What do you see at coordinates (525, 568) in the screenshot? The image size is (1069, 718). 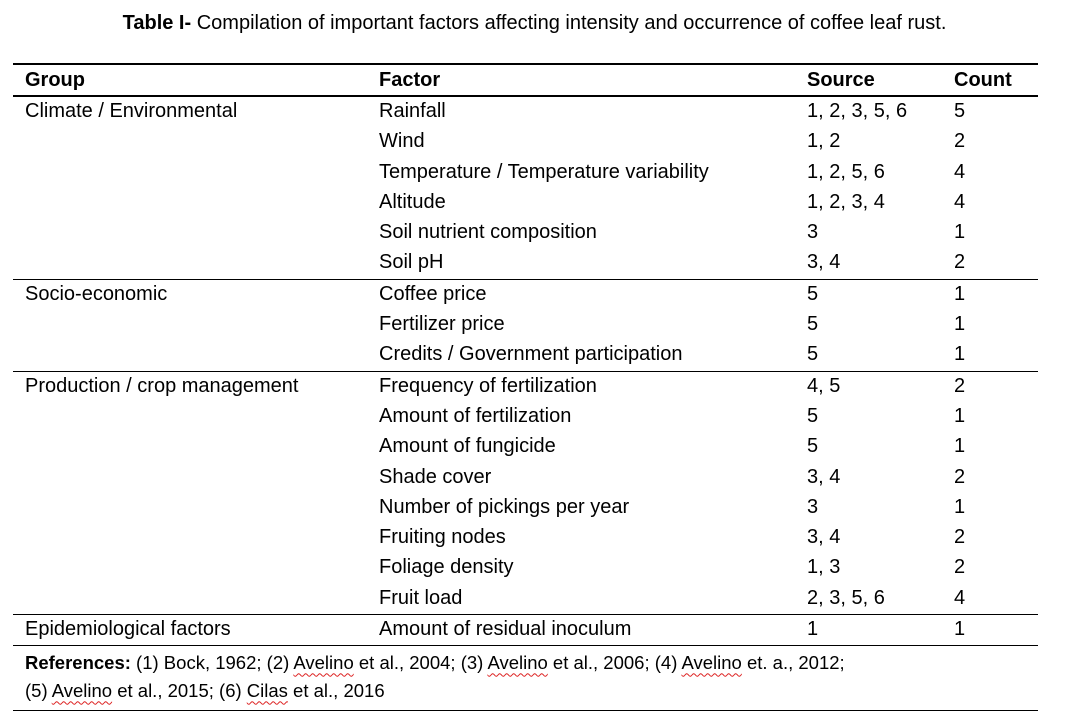 I see `table-row: Foliage density 1, 3 2` at bounding box center [525, 568].